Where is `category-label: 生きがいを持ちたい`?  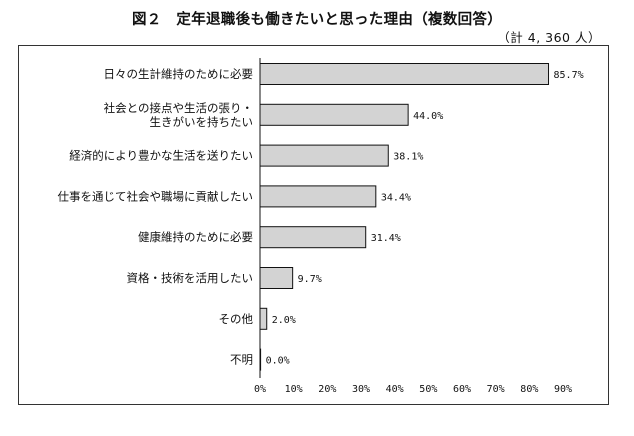 category-label: 生きがいを持ちたい is located at coordinates (202, 122).